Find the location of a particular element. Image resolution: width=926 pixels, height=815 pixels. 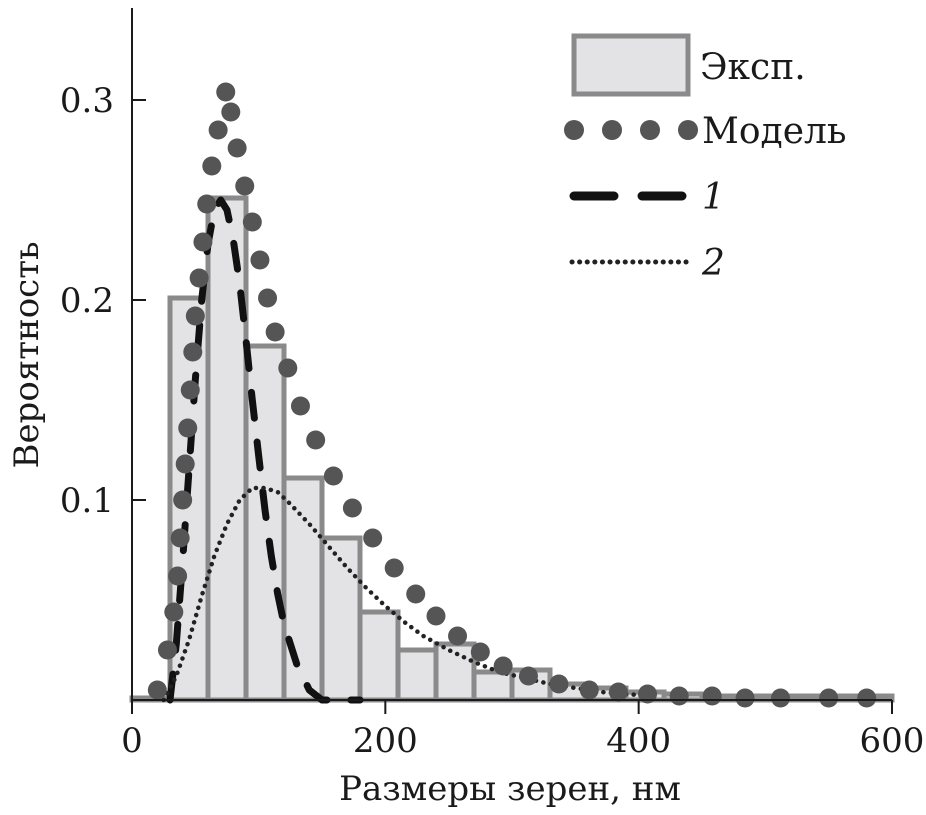

y-tick-label: 0.3 is located at coordinates (87, 101).